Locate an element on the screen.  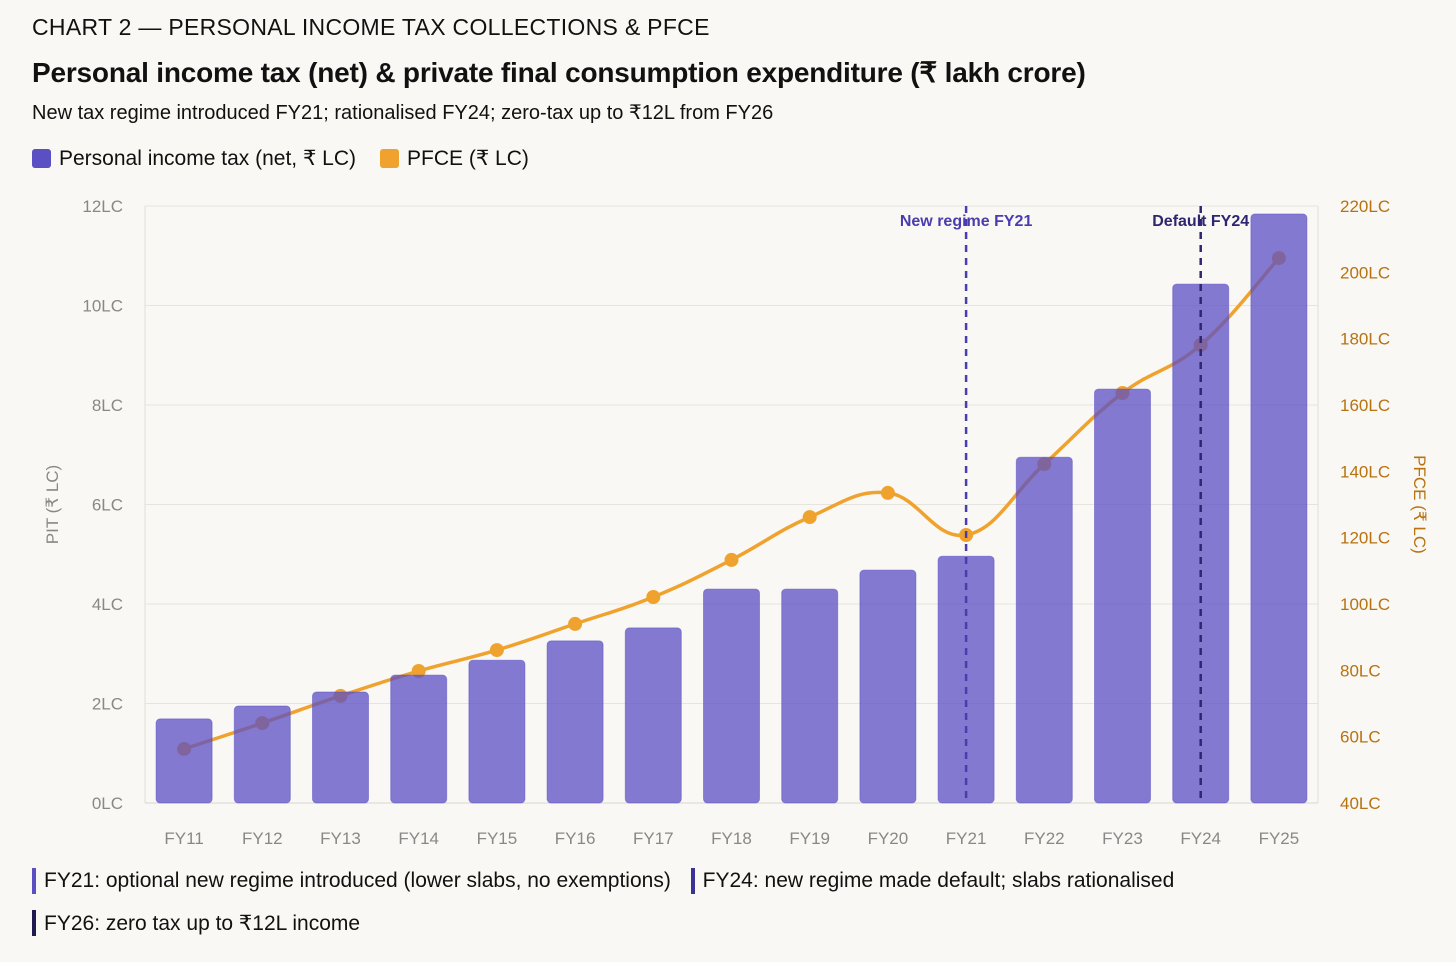
legend-label: PFCE (₹ LC) is located at coordinates (467, 158).